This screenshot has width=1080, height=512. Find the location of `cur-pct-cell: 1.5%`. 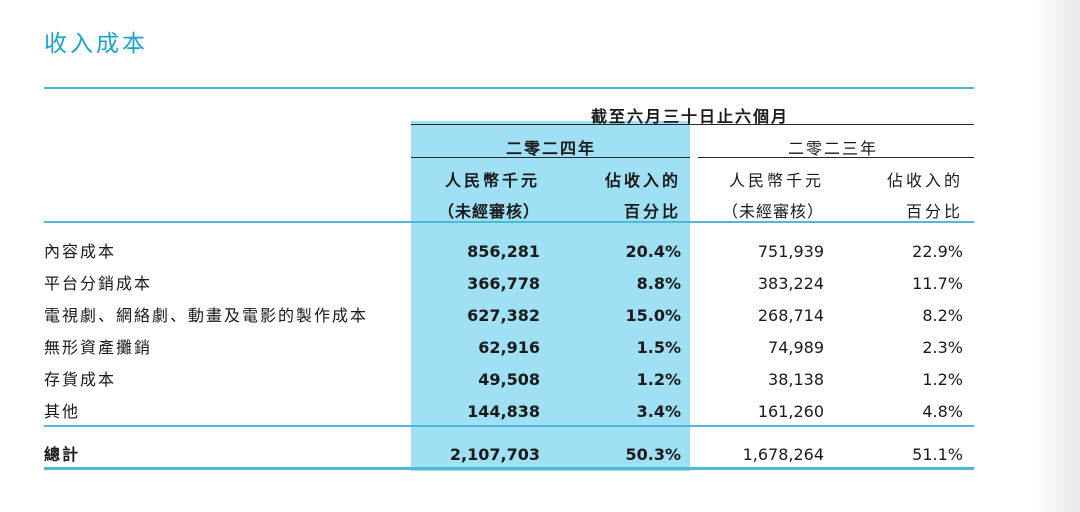

cur-pct-cell: 1.5% is located at coordinates (658, 347).